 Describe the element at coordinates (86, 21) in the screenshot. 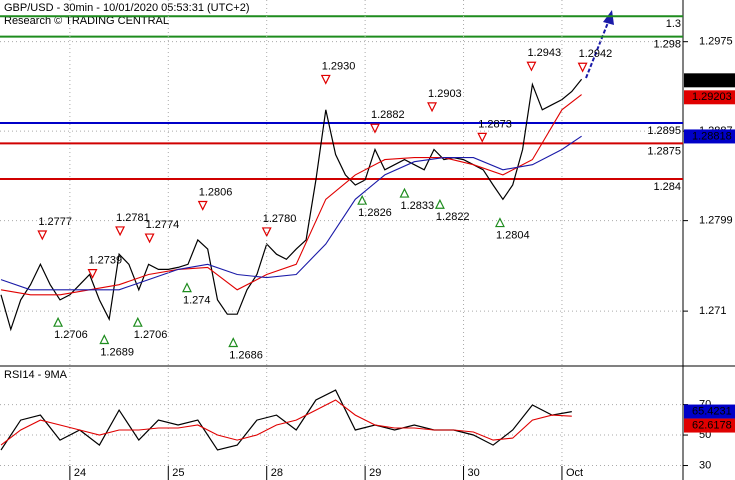

I see `chart-subtitle: Research © TRADING CENTRAL` at that location.